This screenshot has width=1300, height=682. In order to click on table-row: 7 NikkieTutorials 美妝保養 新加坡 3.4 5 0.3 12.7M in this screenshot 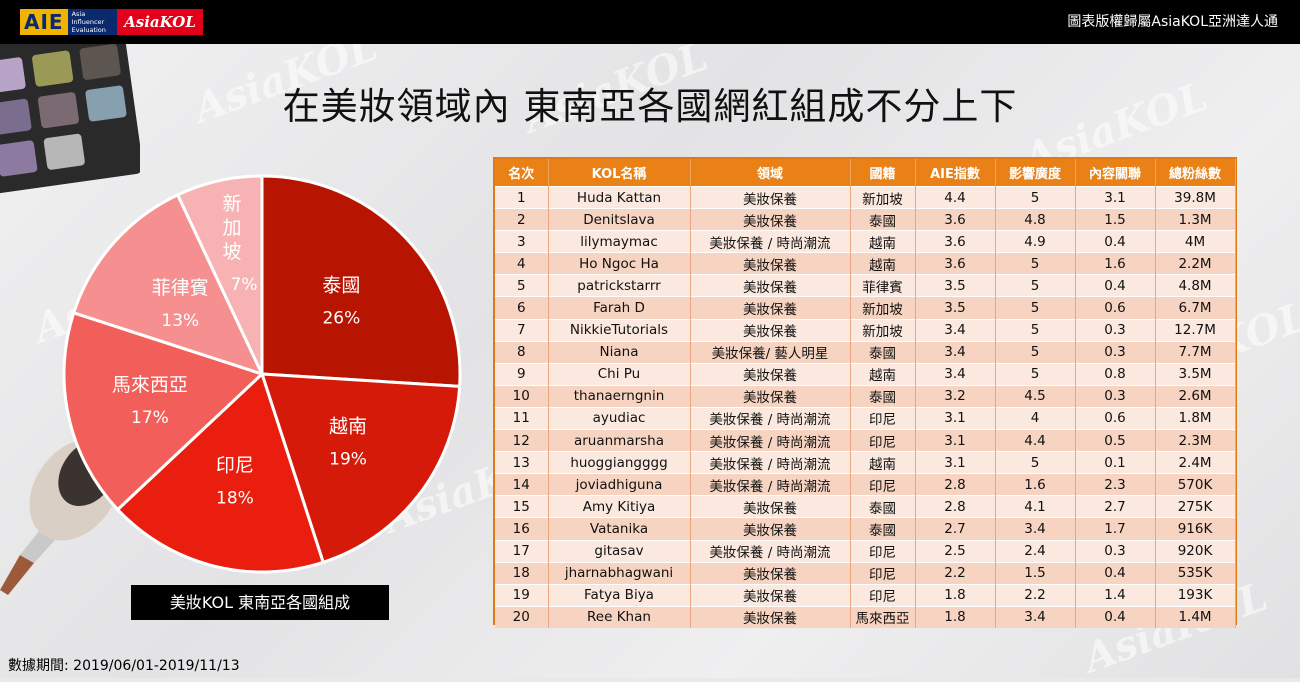, I will do `click(865, 330)`.